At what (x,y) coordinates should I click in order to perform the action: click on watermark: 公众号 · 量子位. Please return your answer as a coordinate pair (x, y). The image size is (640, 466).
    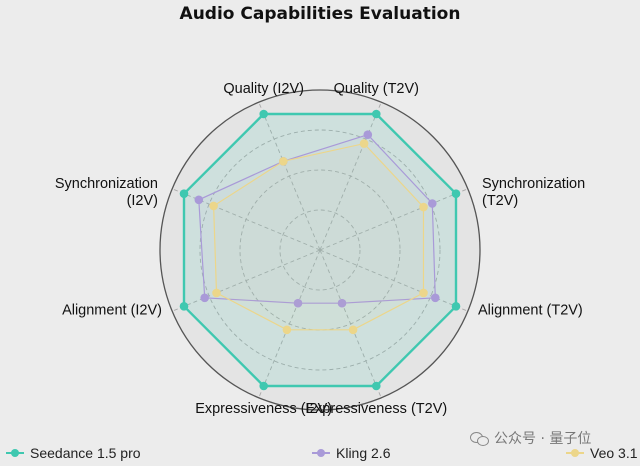
    Looking at the image, I should click on (530, 438).